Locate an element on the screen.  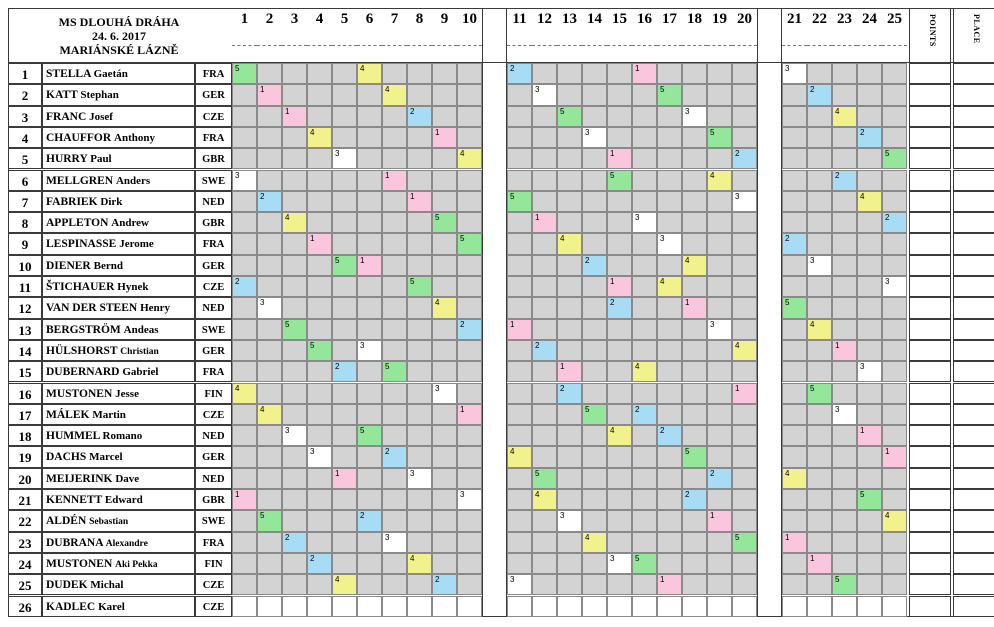
rider-number: 5 is located at coordinates (25, 159).